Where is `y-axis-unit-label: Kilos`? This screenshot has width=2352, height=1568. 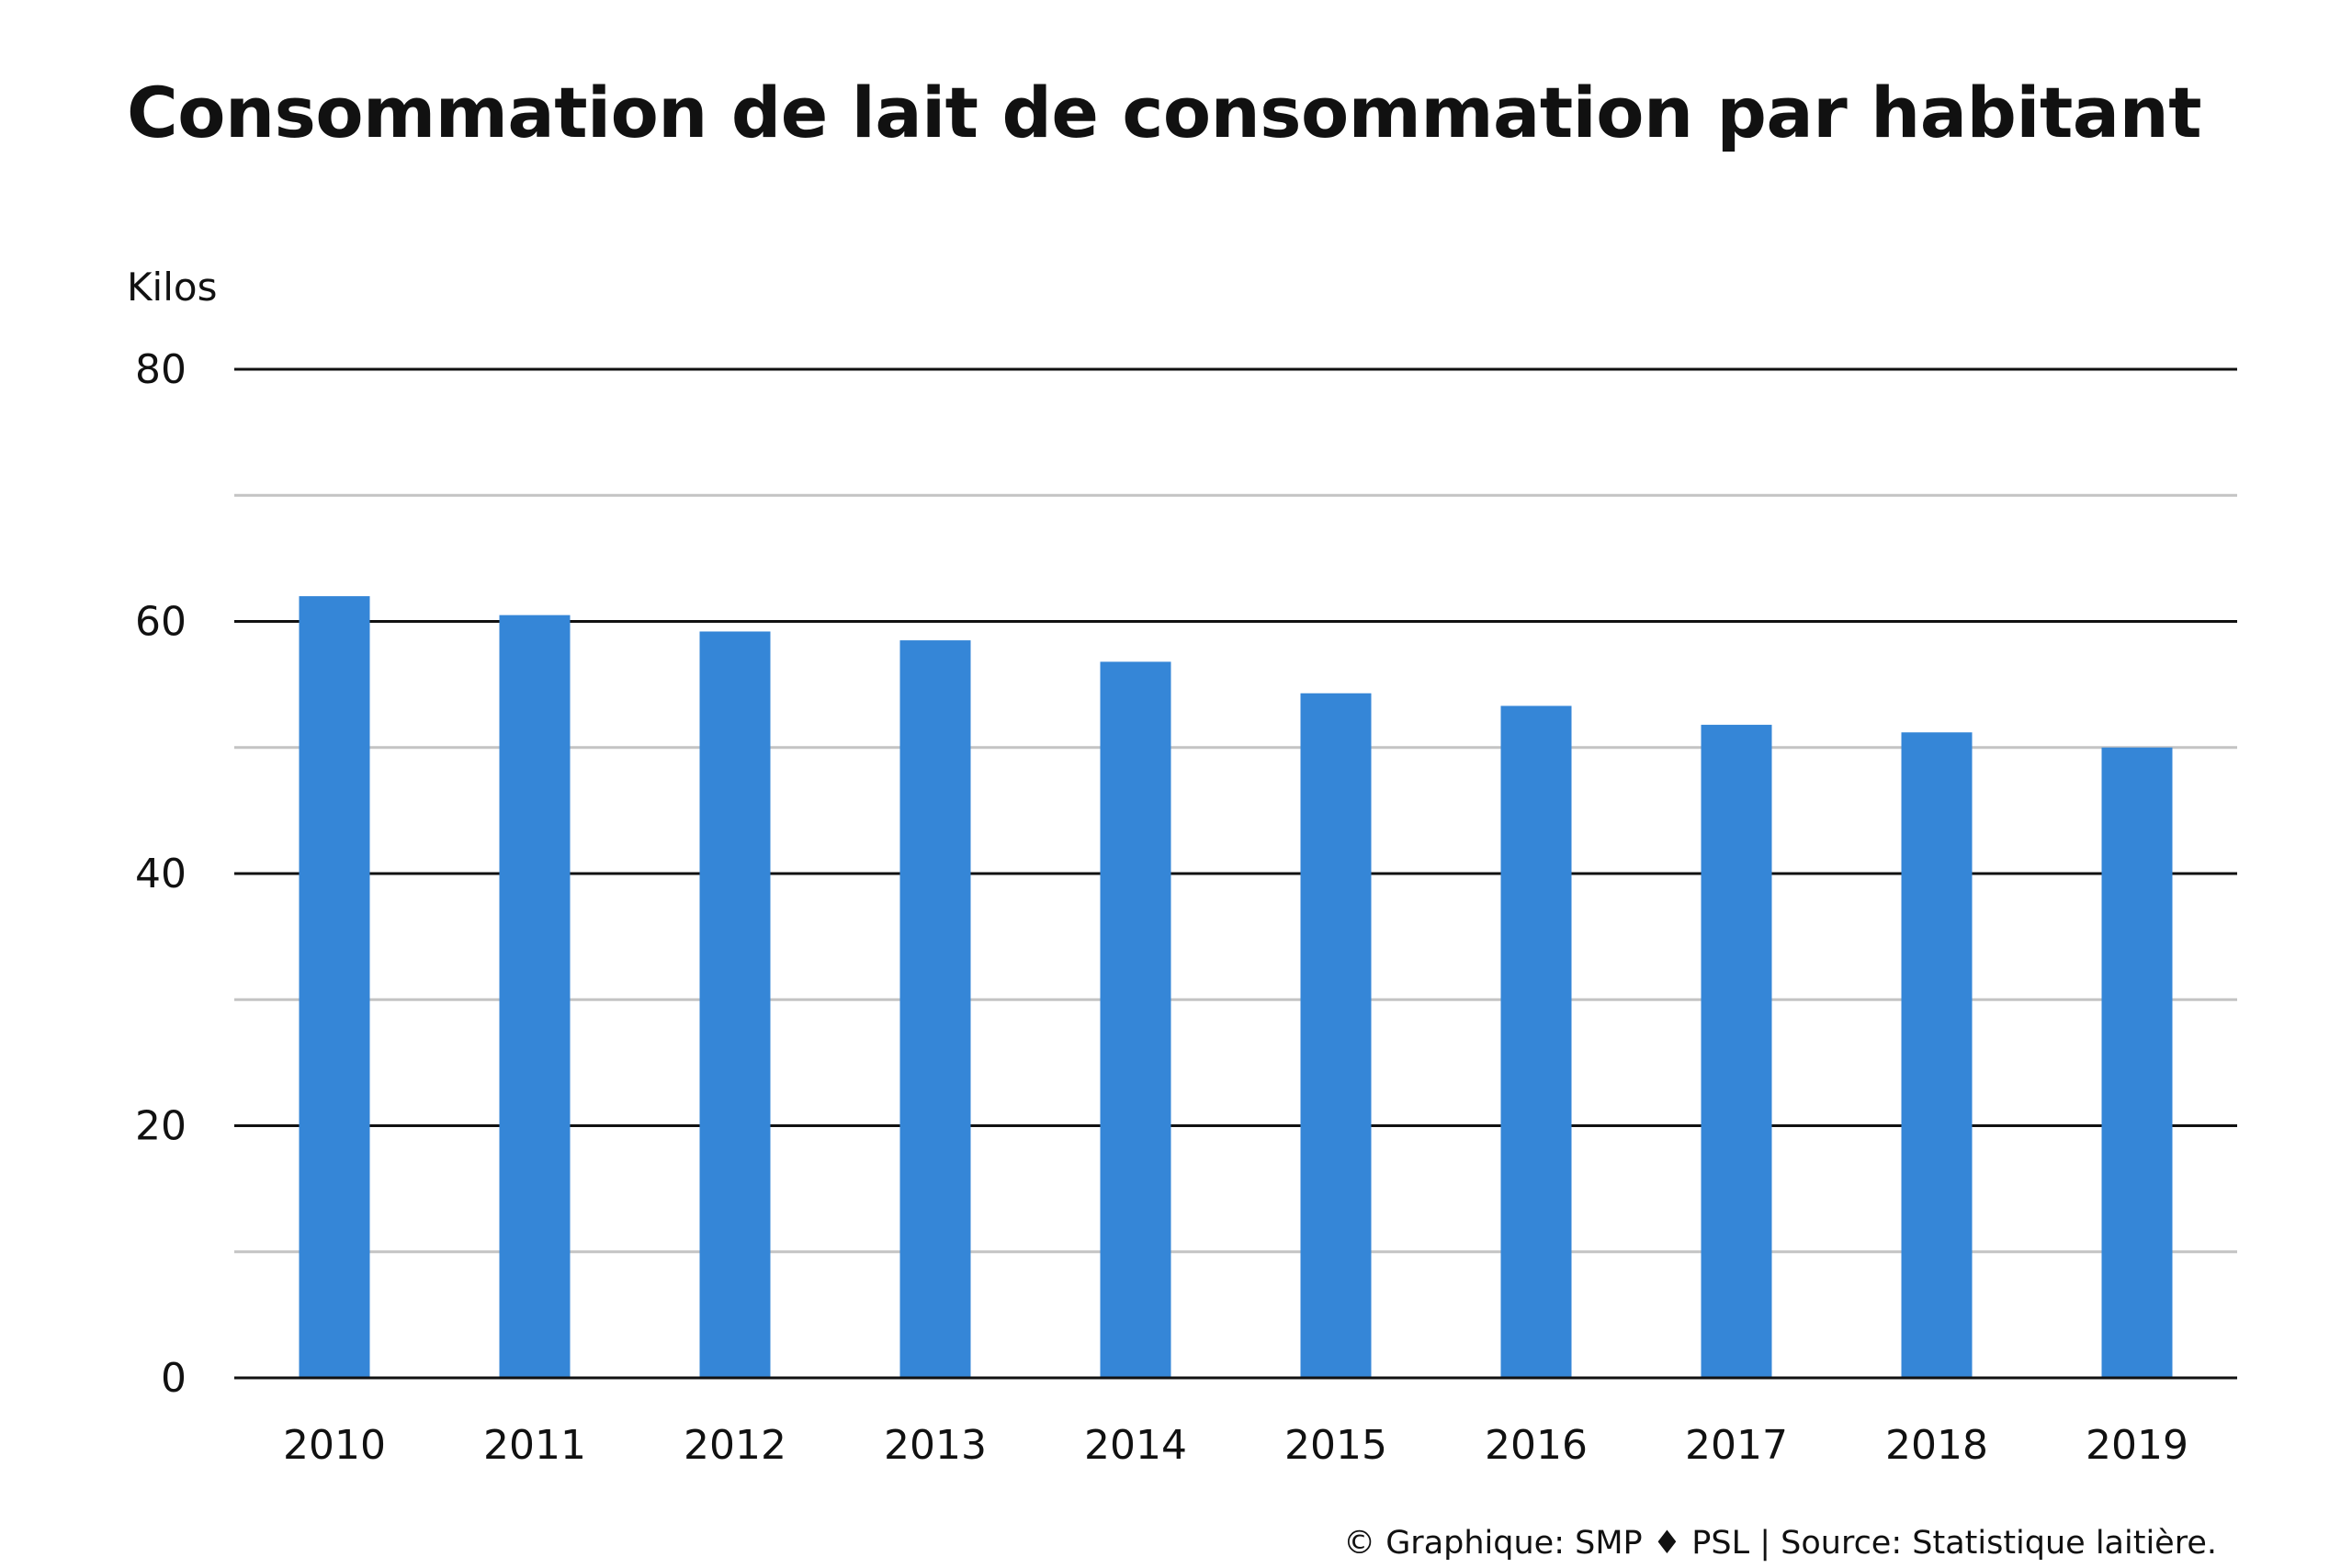
y-axis-unit-label: Kilos is located at coordinates (173, 288).